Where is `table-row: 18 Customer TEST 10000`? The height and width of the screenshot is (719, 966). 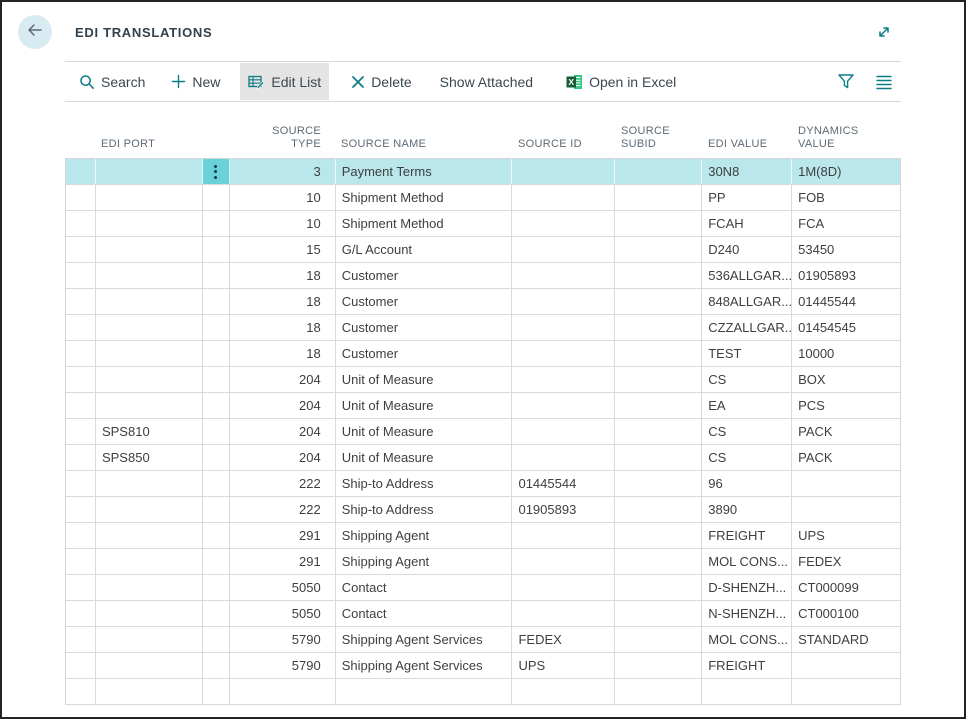 table-row: 18 Customer TEST 10000 is located at coordinates (483, 354).